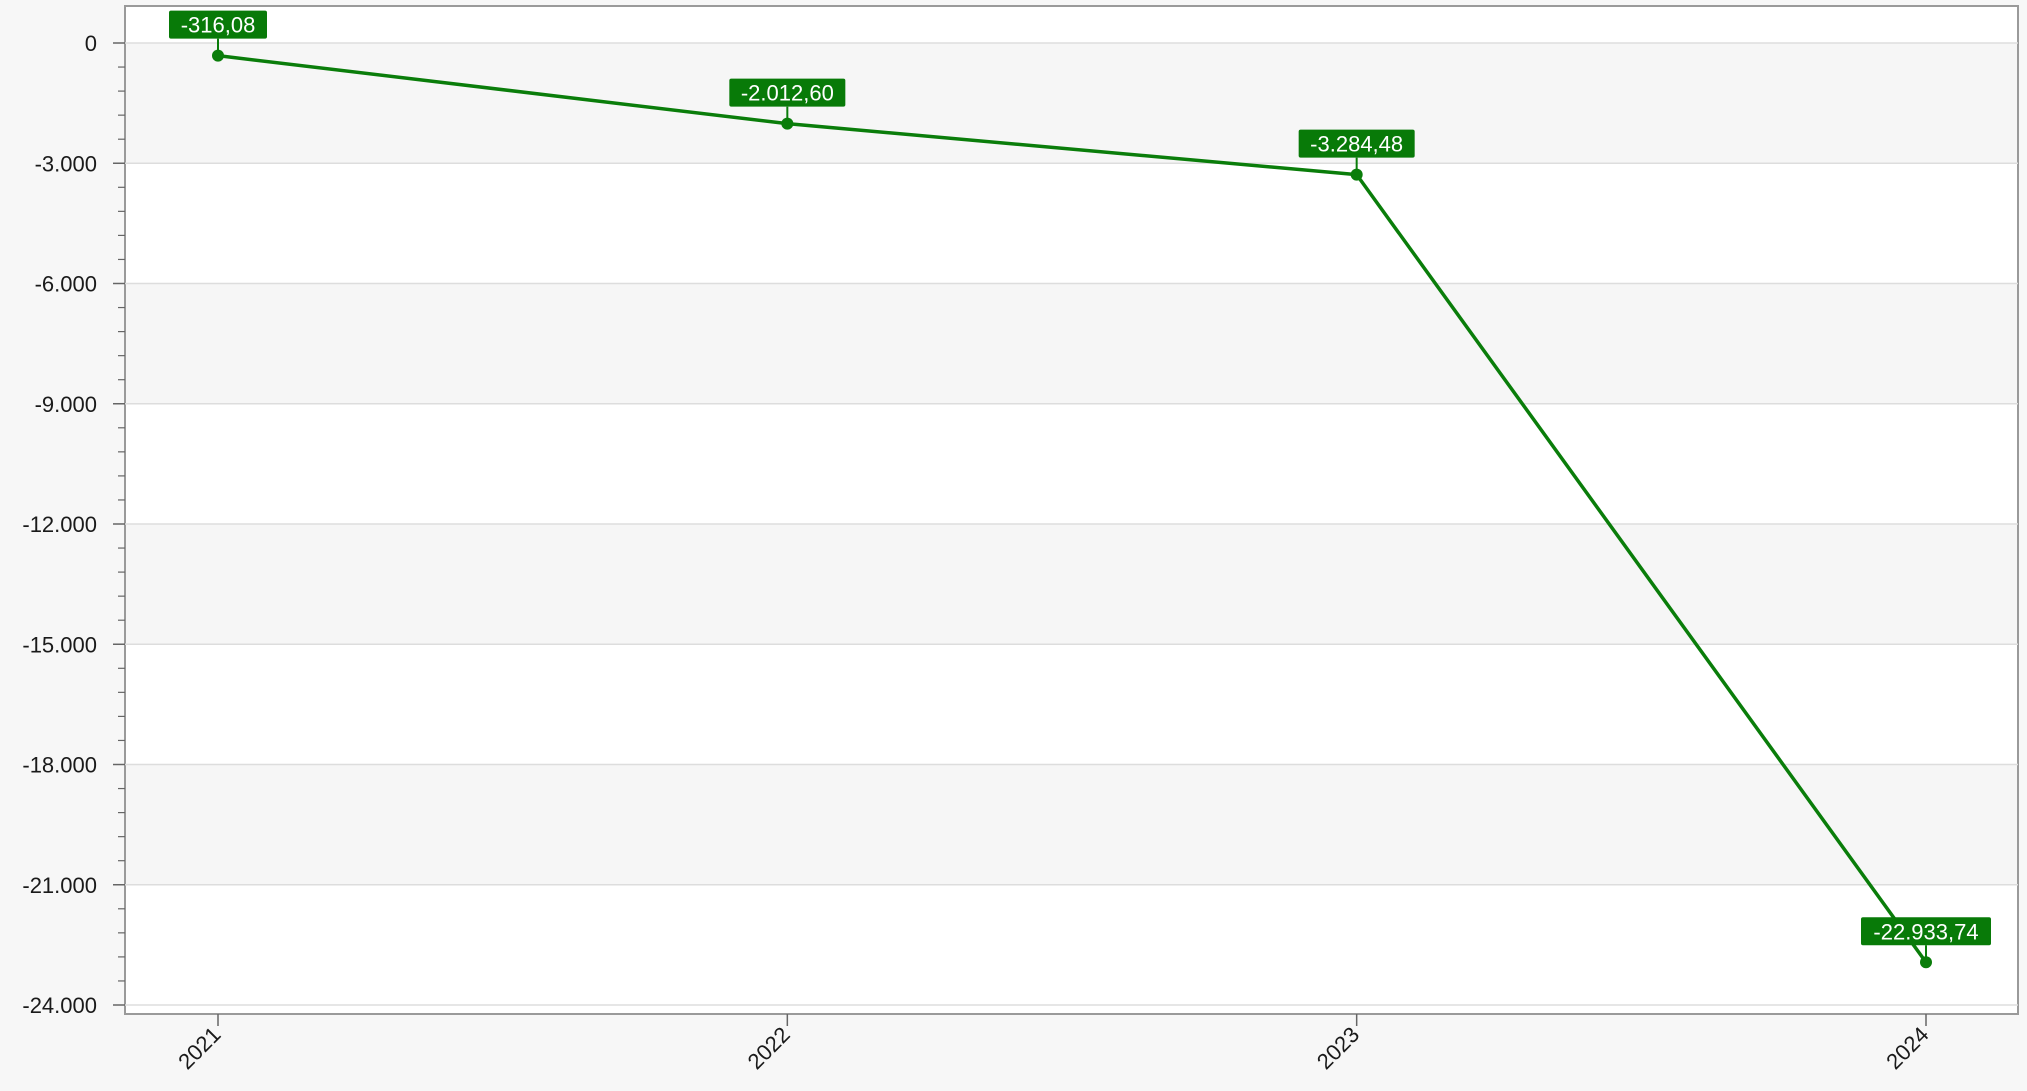  I want to click on y-tick-label: 0, so click(91, 43).